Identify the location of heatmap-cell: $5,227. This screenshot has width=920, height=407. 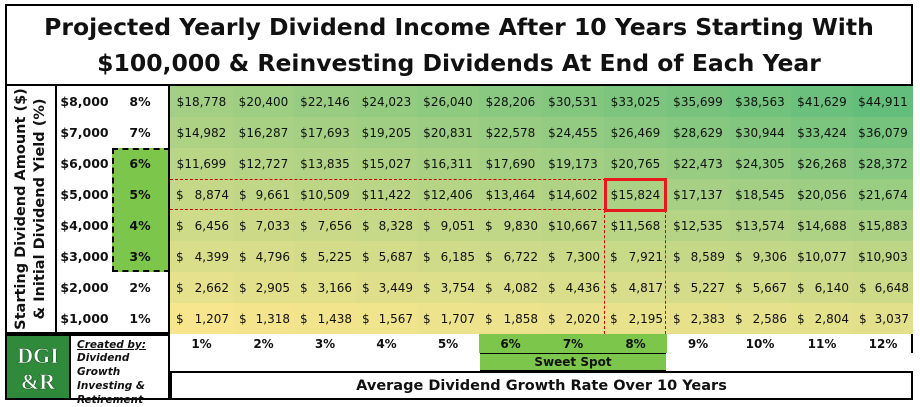
(698, 287).